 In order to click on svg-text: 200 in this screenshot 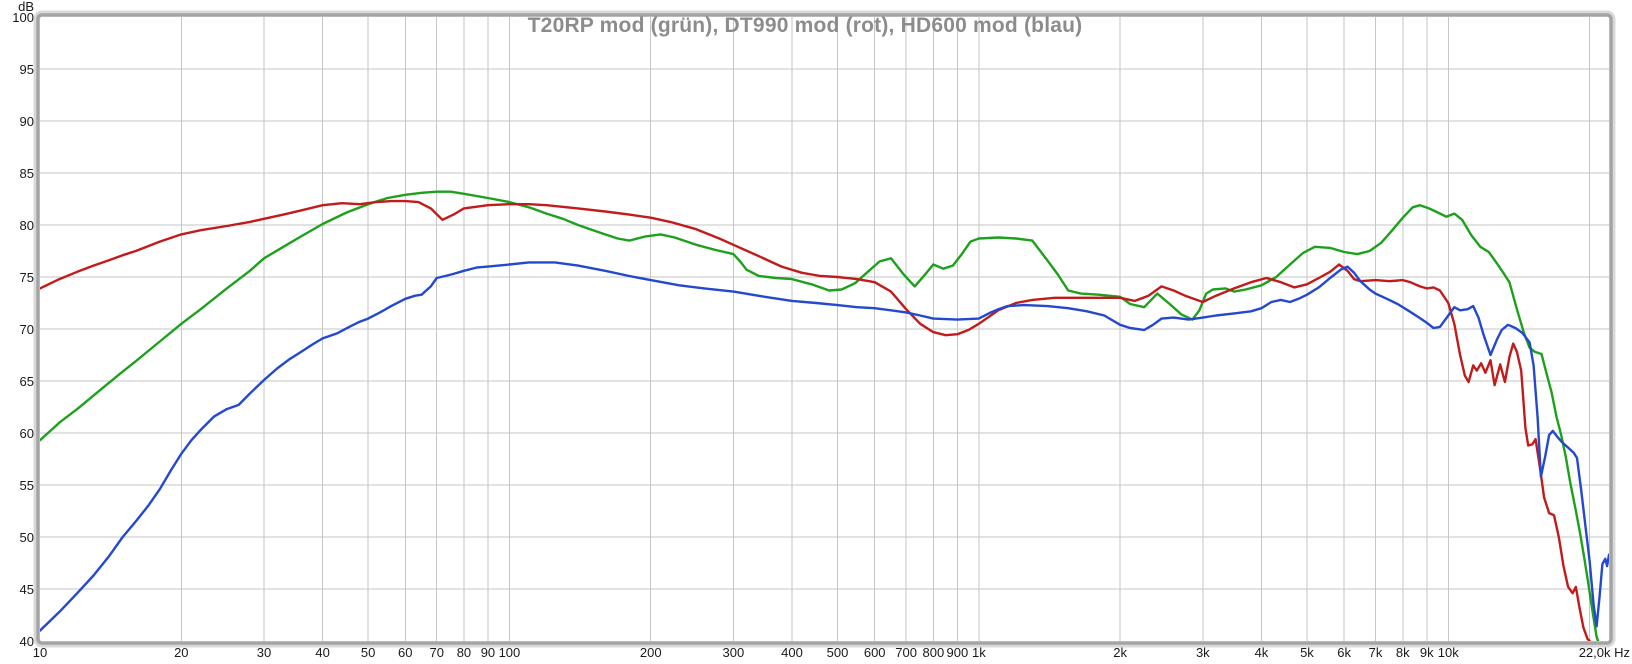, I will do `click(651, 652)`.